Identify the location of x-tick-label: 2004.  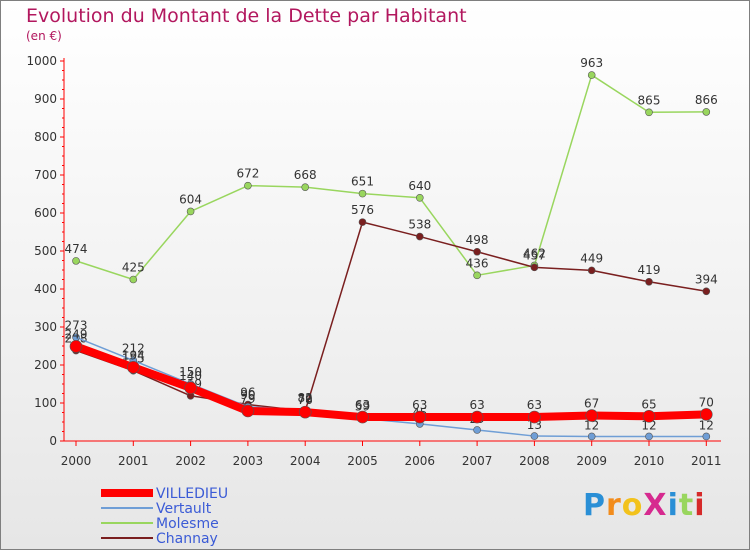
(305, 461).